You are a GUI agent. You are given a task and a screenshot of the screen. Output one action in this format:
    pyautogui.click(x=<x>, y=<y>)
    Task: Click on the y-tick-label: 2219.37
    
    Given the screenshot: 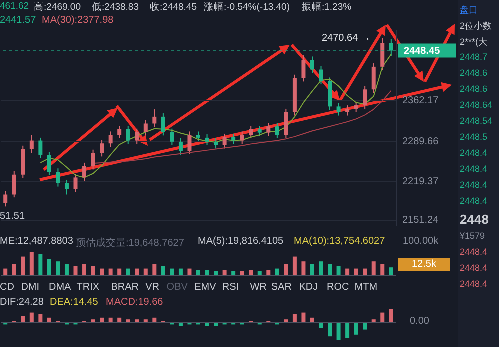 What is the action you would take?
    pyautogui.click(x=421, y=182)
    